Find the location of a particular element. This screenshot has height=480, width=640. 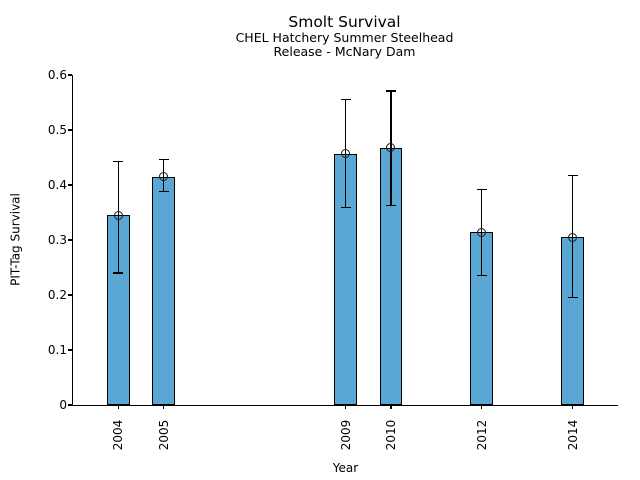

x-tick-label: 2010 is located at coordinates (390, 435).